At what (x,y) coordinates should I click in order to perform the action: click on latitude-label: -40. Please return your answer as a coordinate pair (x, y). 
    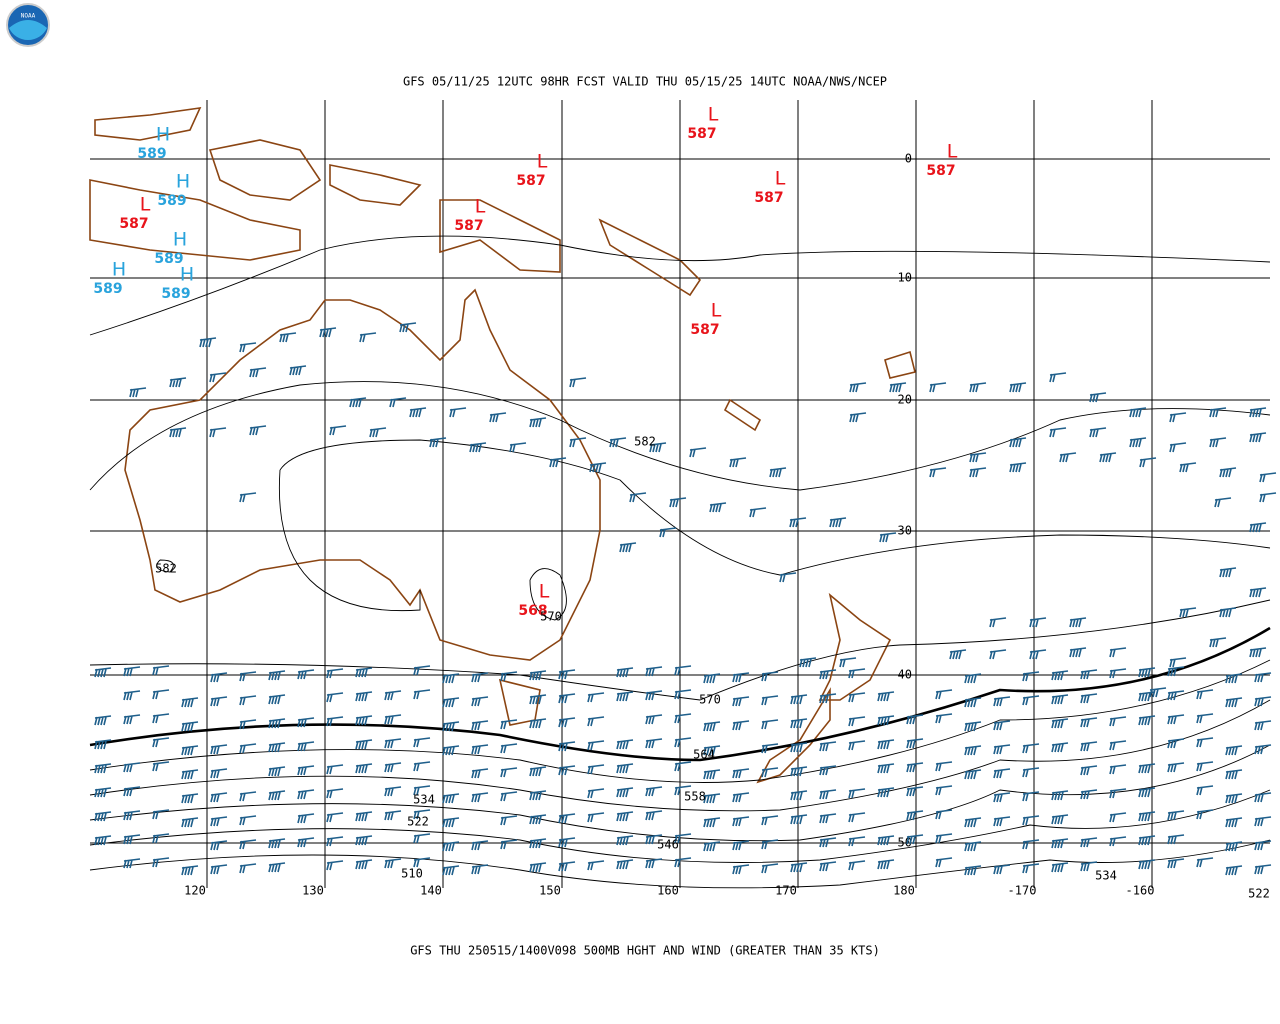
    Looking at the image, I should click on (901, 675).